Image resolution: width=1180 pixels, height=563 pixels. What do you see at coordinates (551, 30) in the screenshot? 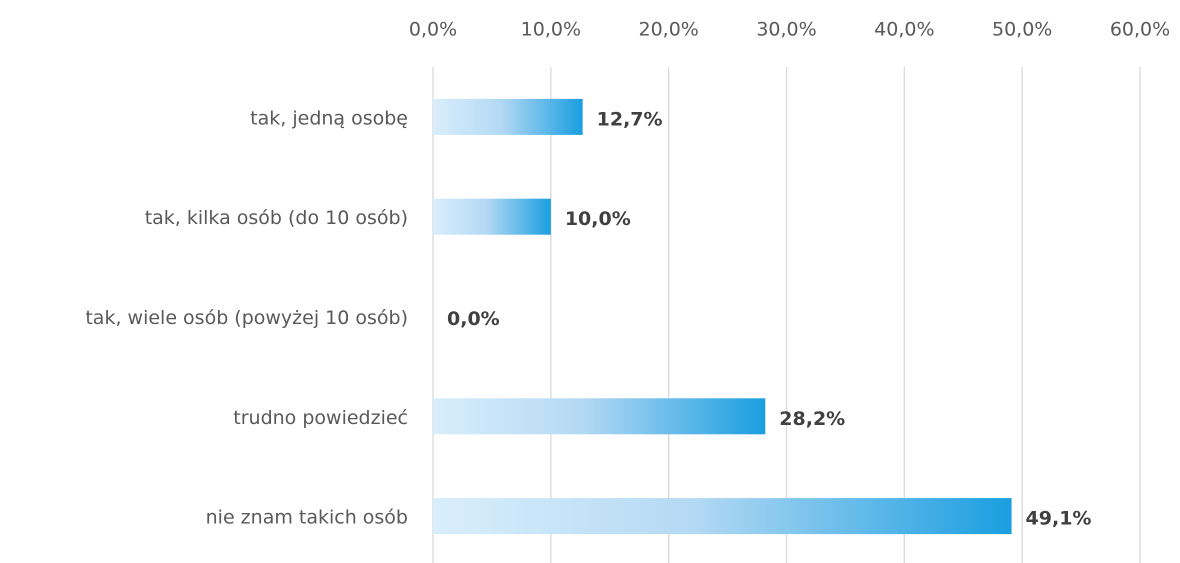
I see `x-tick-label: 10,0%` at bounding box center [551, 30].